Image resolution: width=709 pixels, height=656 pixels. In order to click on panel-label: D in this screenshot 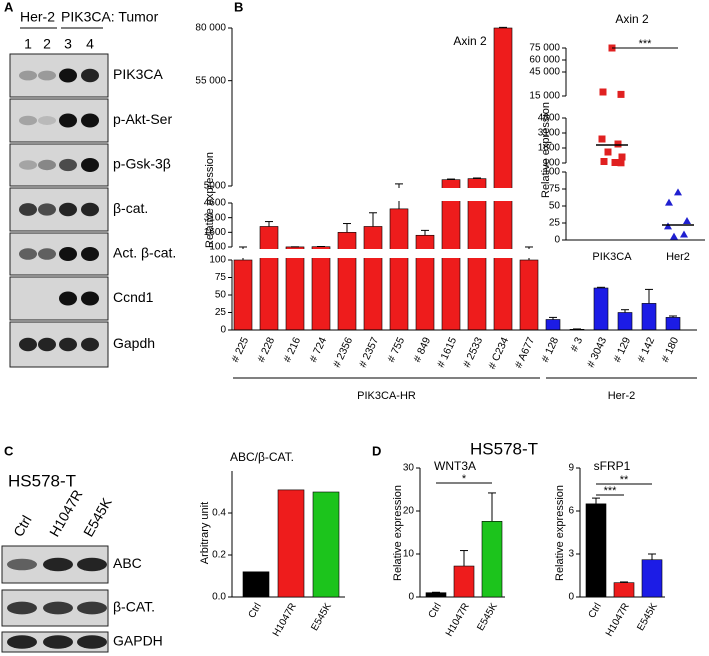, I will do `click(376, 450)`.